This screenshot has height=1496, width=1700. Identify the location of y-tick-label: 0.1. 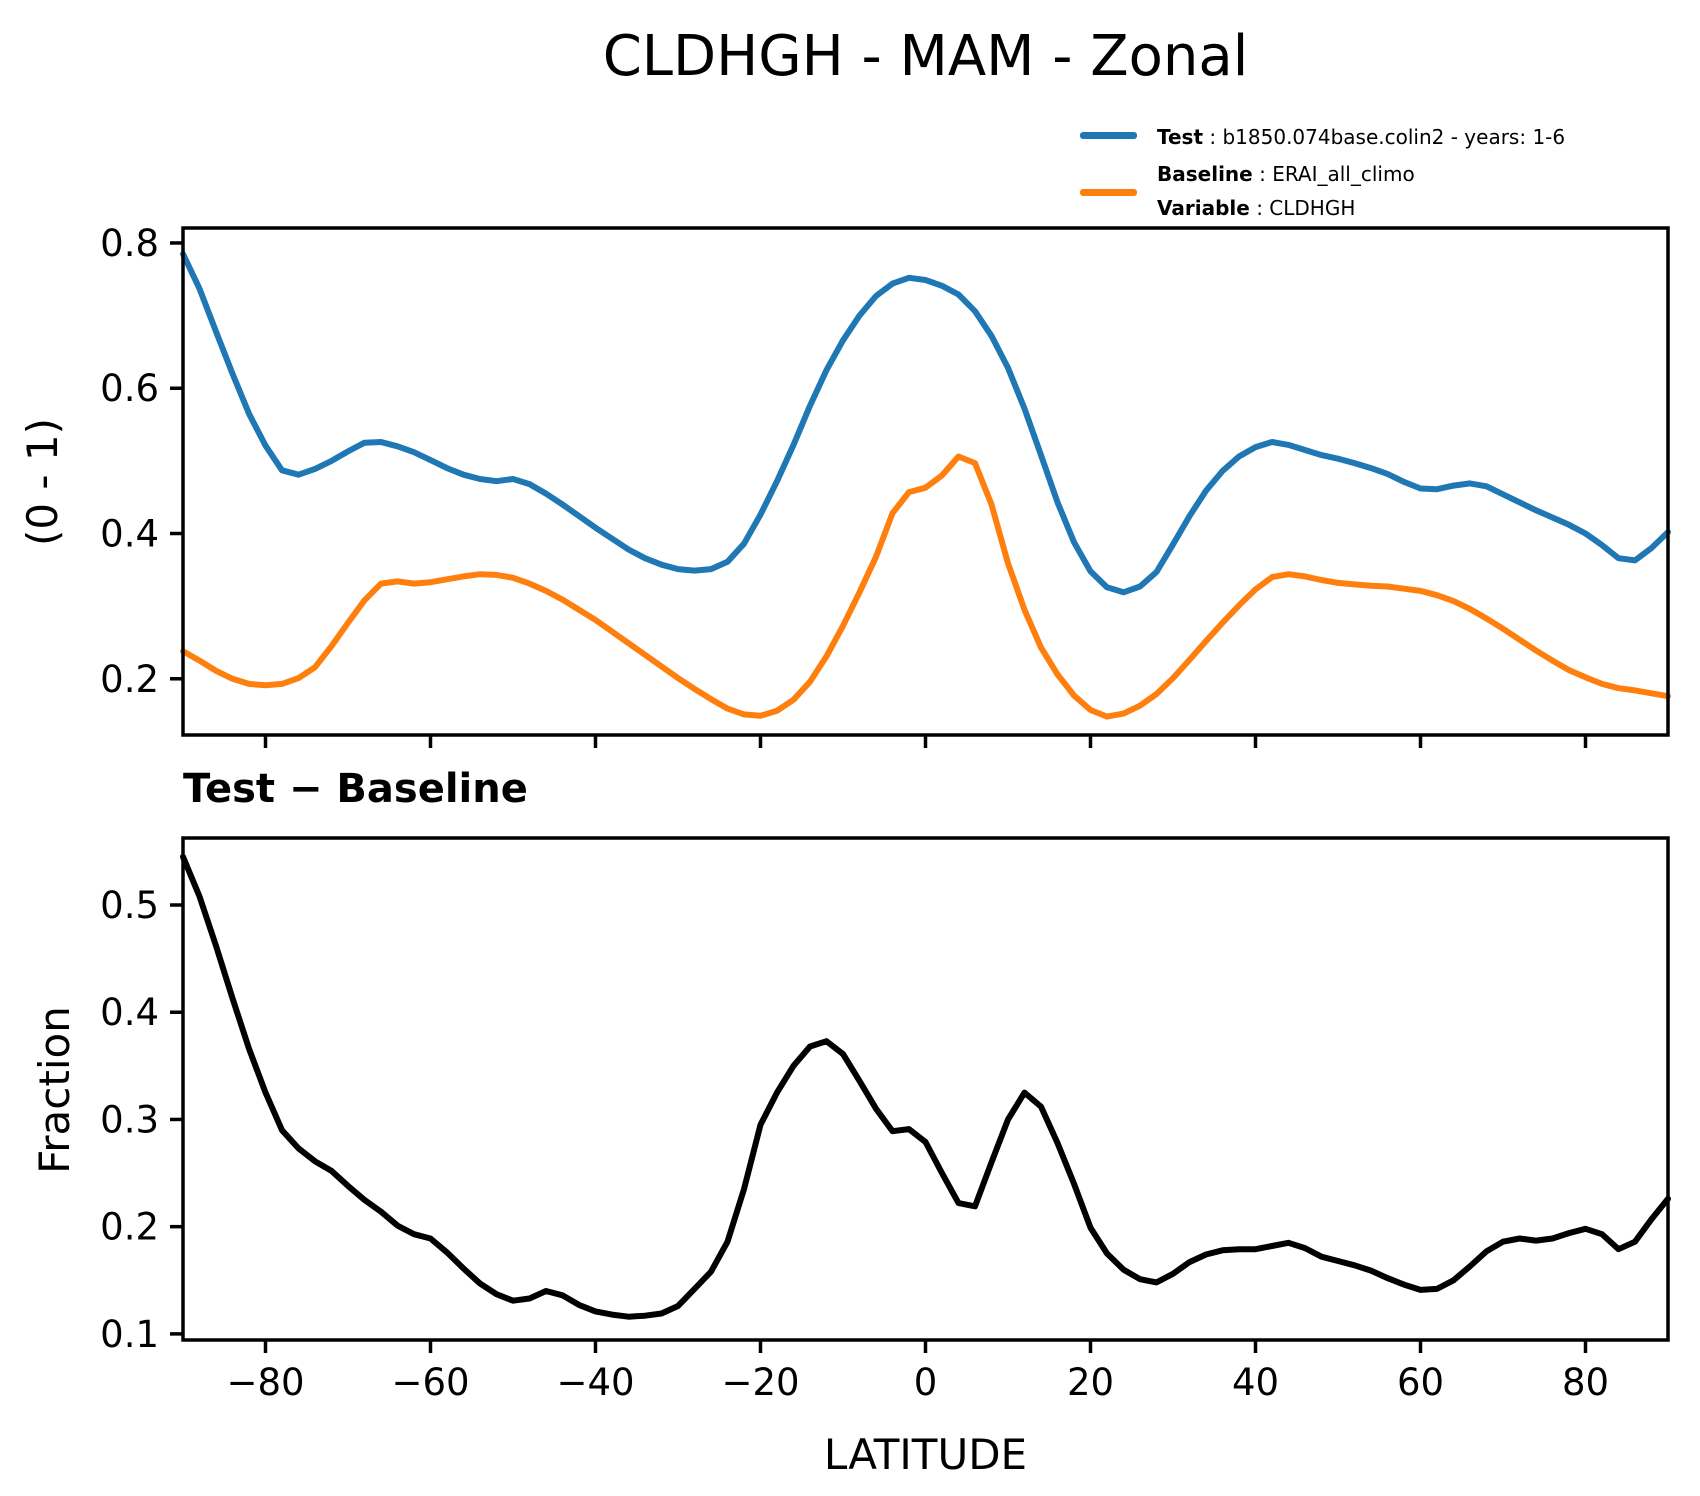
(129, 1334).